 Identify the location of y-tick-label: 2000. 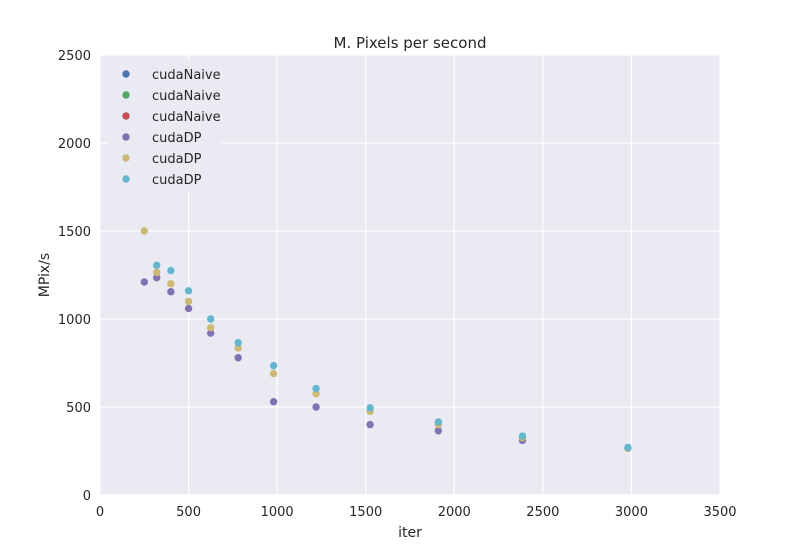
(74, 144).